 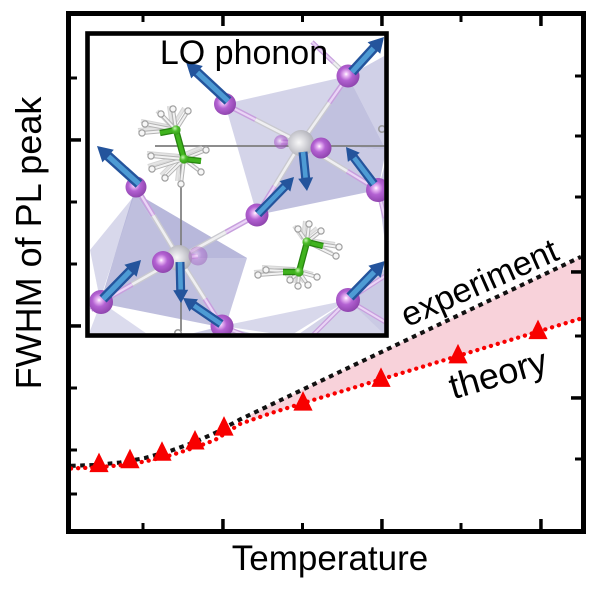 What do you see at coordinates (28, 243) in the screenshot?
I see `svg-text: FWHM of PL peak` at bounding box center [28, 243].